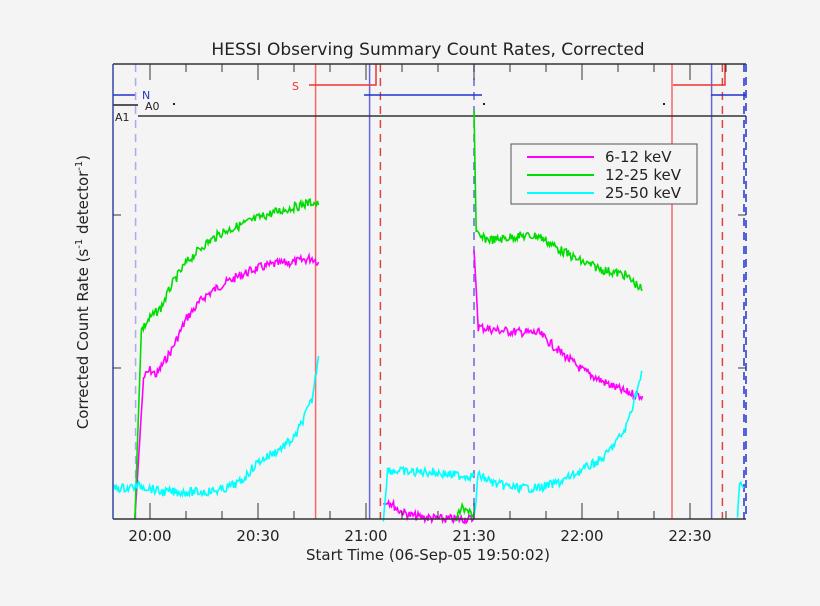 This screenshot has width=820, height=606. Describe the element at coordinates (473, 536) in the screenshot. I see `x-tick-label: 21:30` at that location.